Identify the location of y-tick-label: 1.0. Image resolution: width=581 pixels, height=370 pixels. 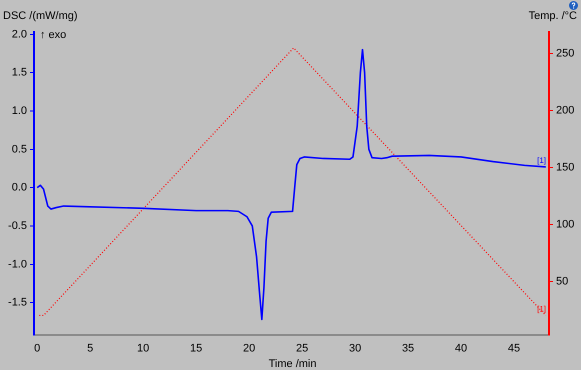
(19, 110).